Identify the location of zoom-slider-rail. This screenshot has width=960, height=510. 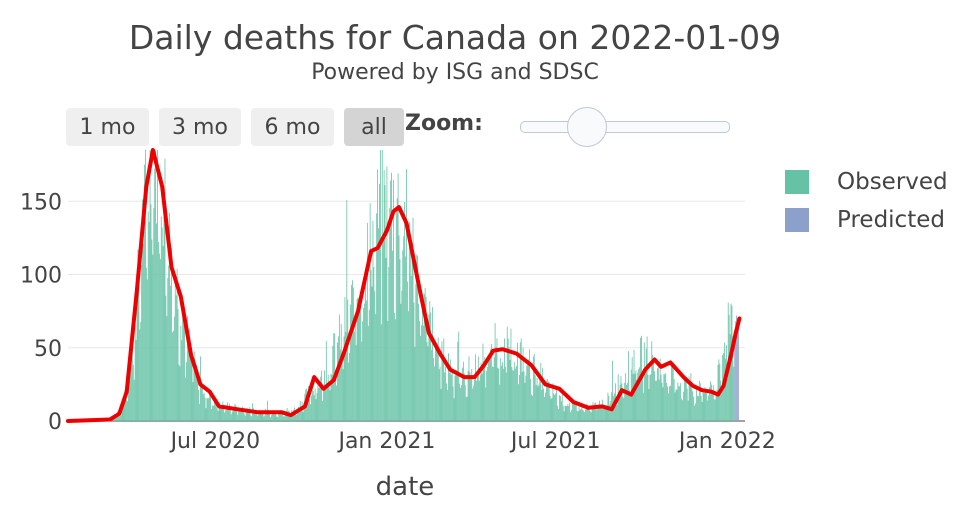
(625, 127).